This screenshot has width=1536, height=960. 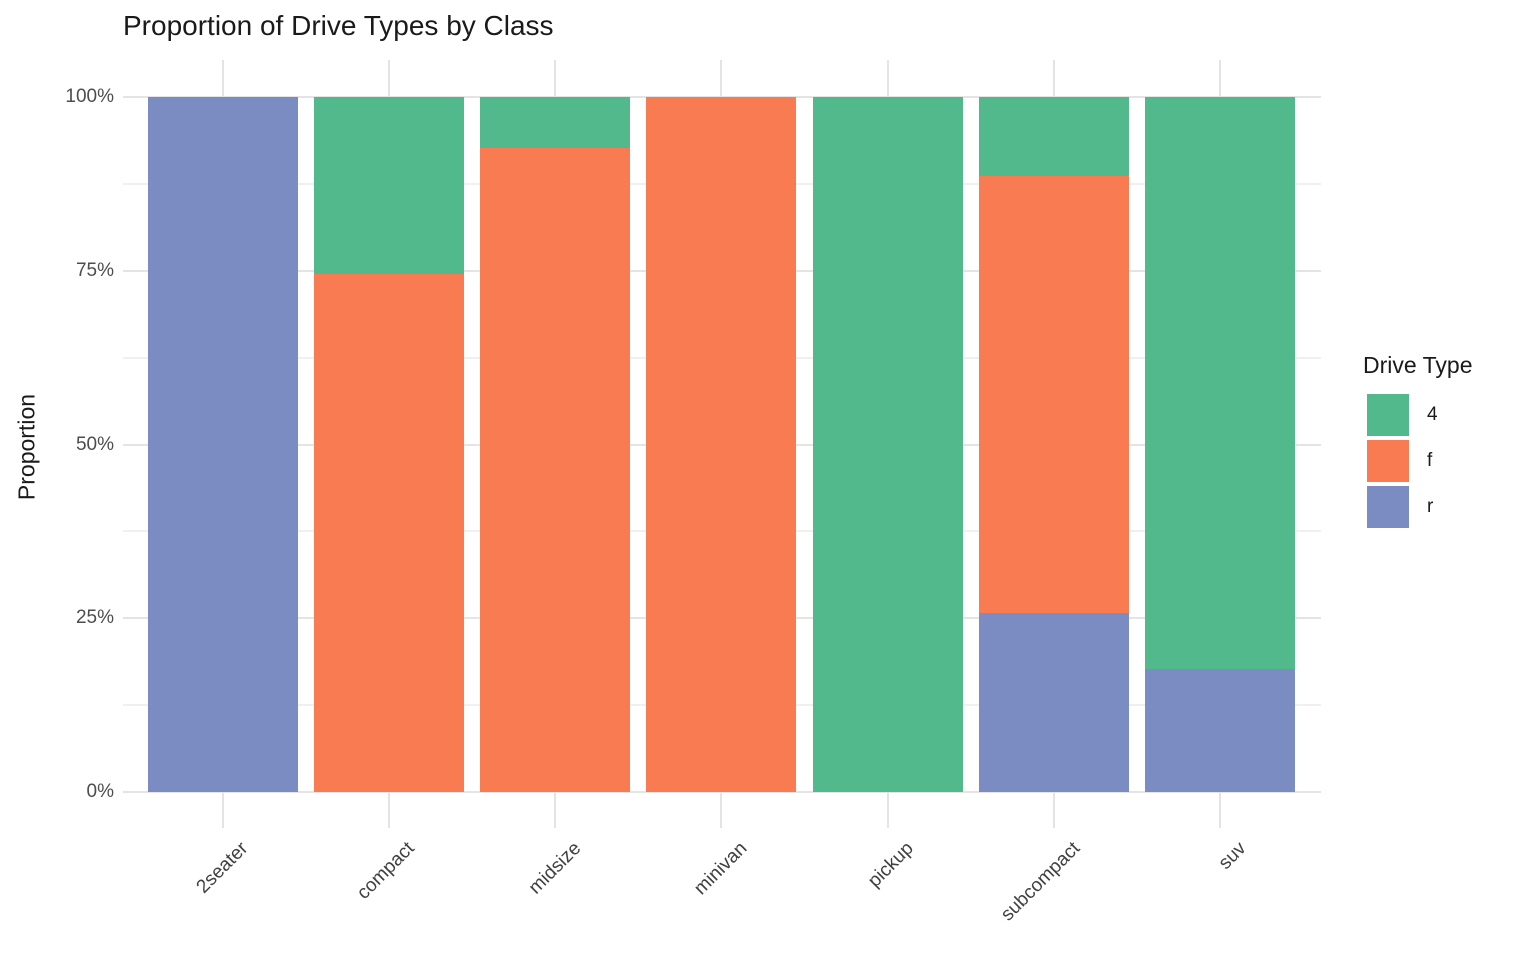 I want to click on x-axis-label-pickup: pickup, so click(x=890, y=865).